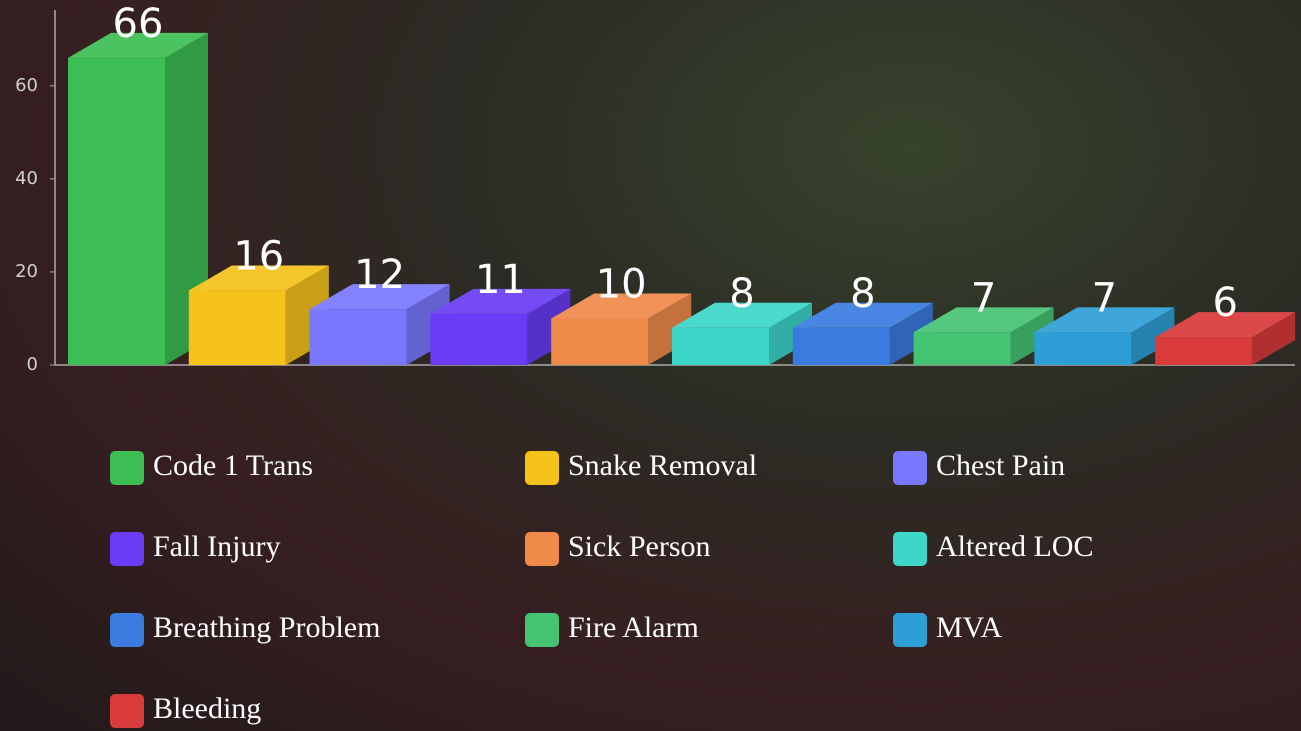  What do you see at coordinates (639, 546) in the screenshot?
I see `legend-label: Sick Person` at bounding box center [639, 546].